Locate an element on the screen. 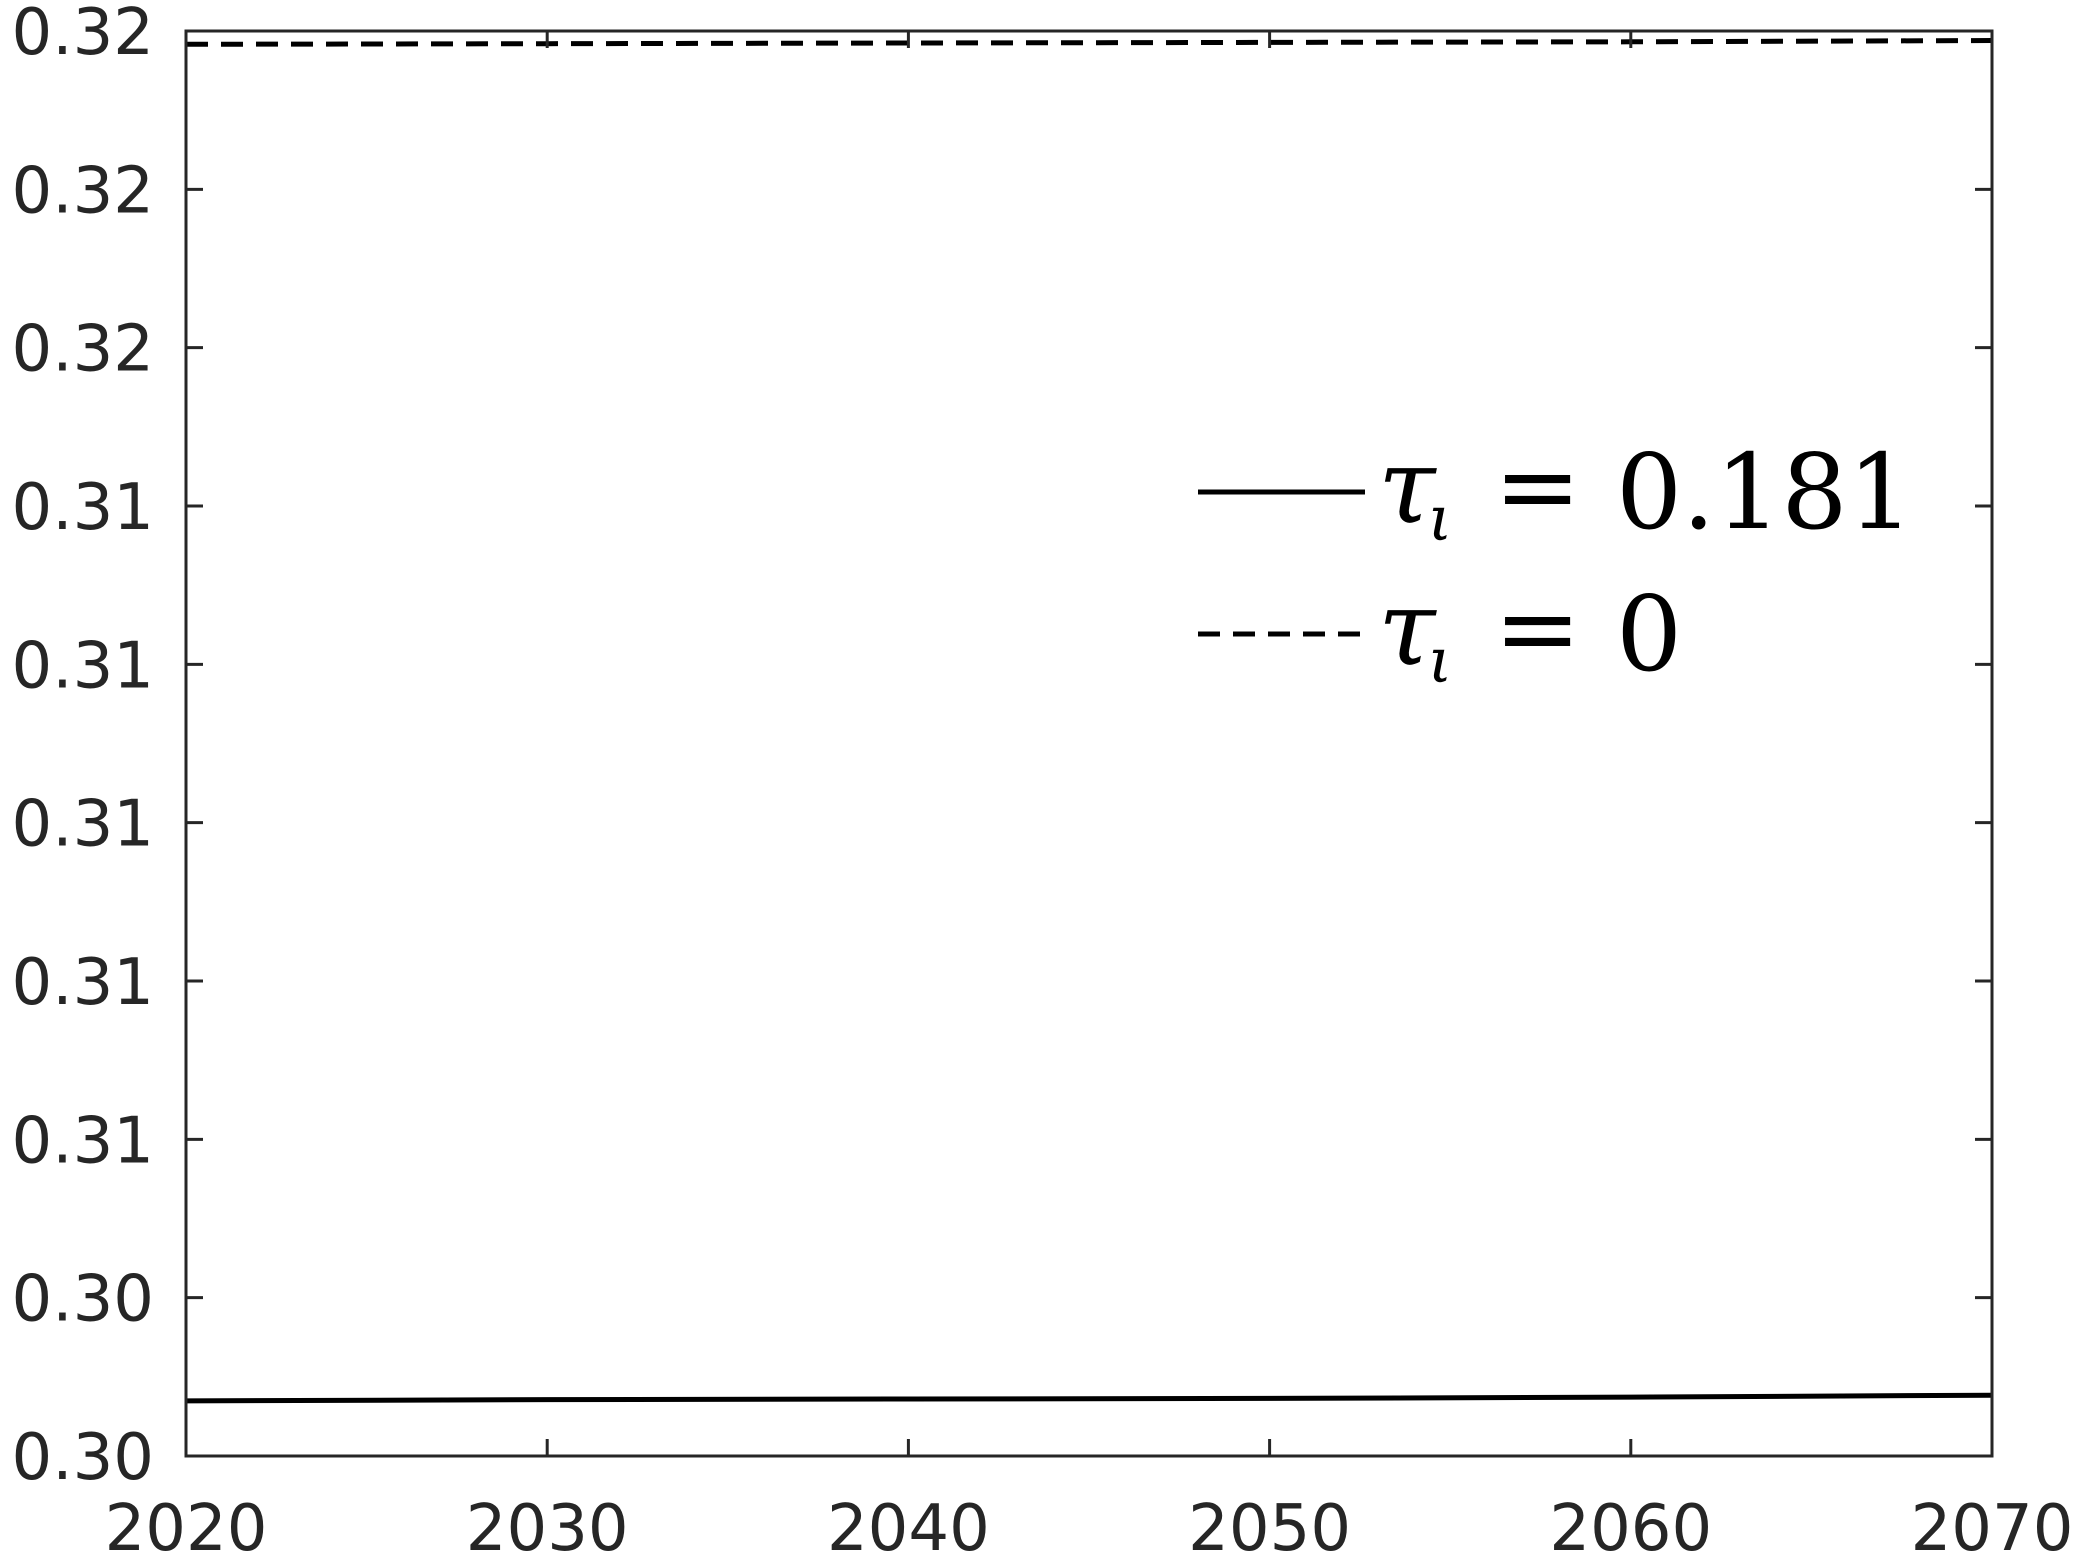 The height and width of the screenshot is (1554, 2082). x-tick-label: 2020 is located at coordinates (186, 1523).